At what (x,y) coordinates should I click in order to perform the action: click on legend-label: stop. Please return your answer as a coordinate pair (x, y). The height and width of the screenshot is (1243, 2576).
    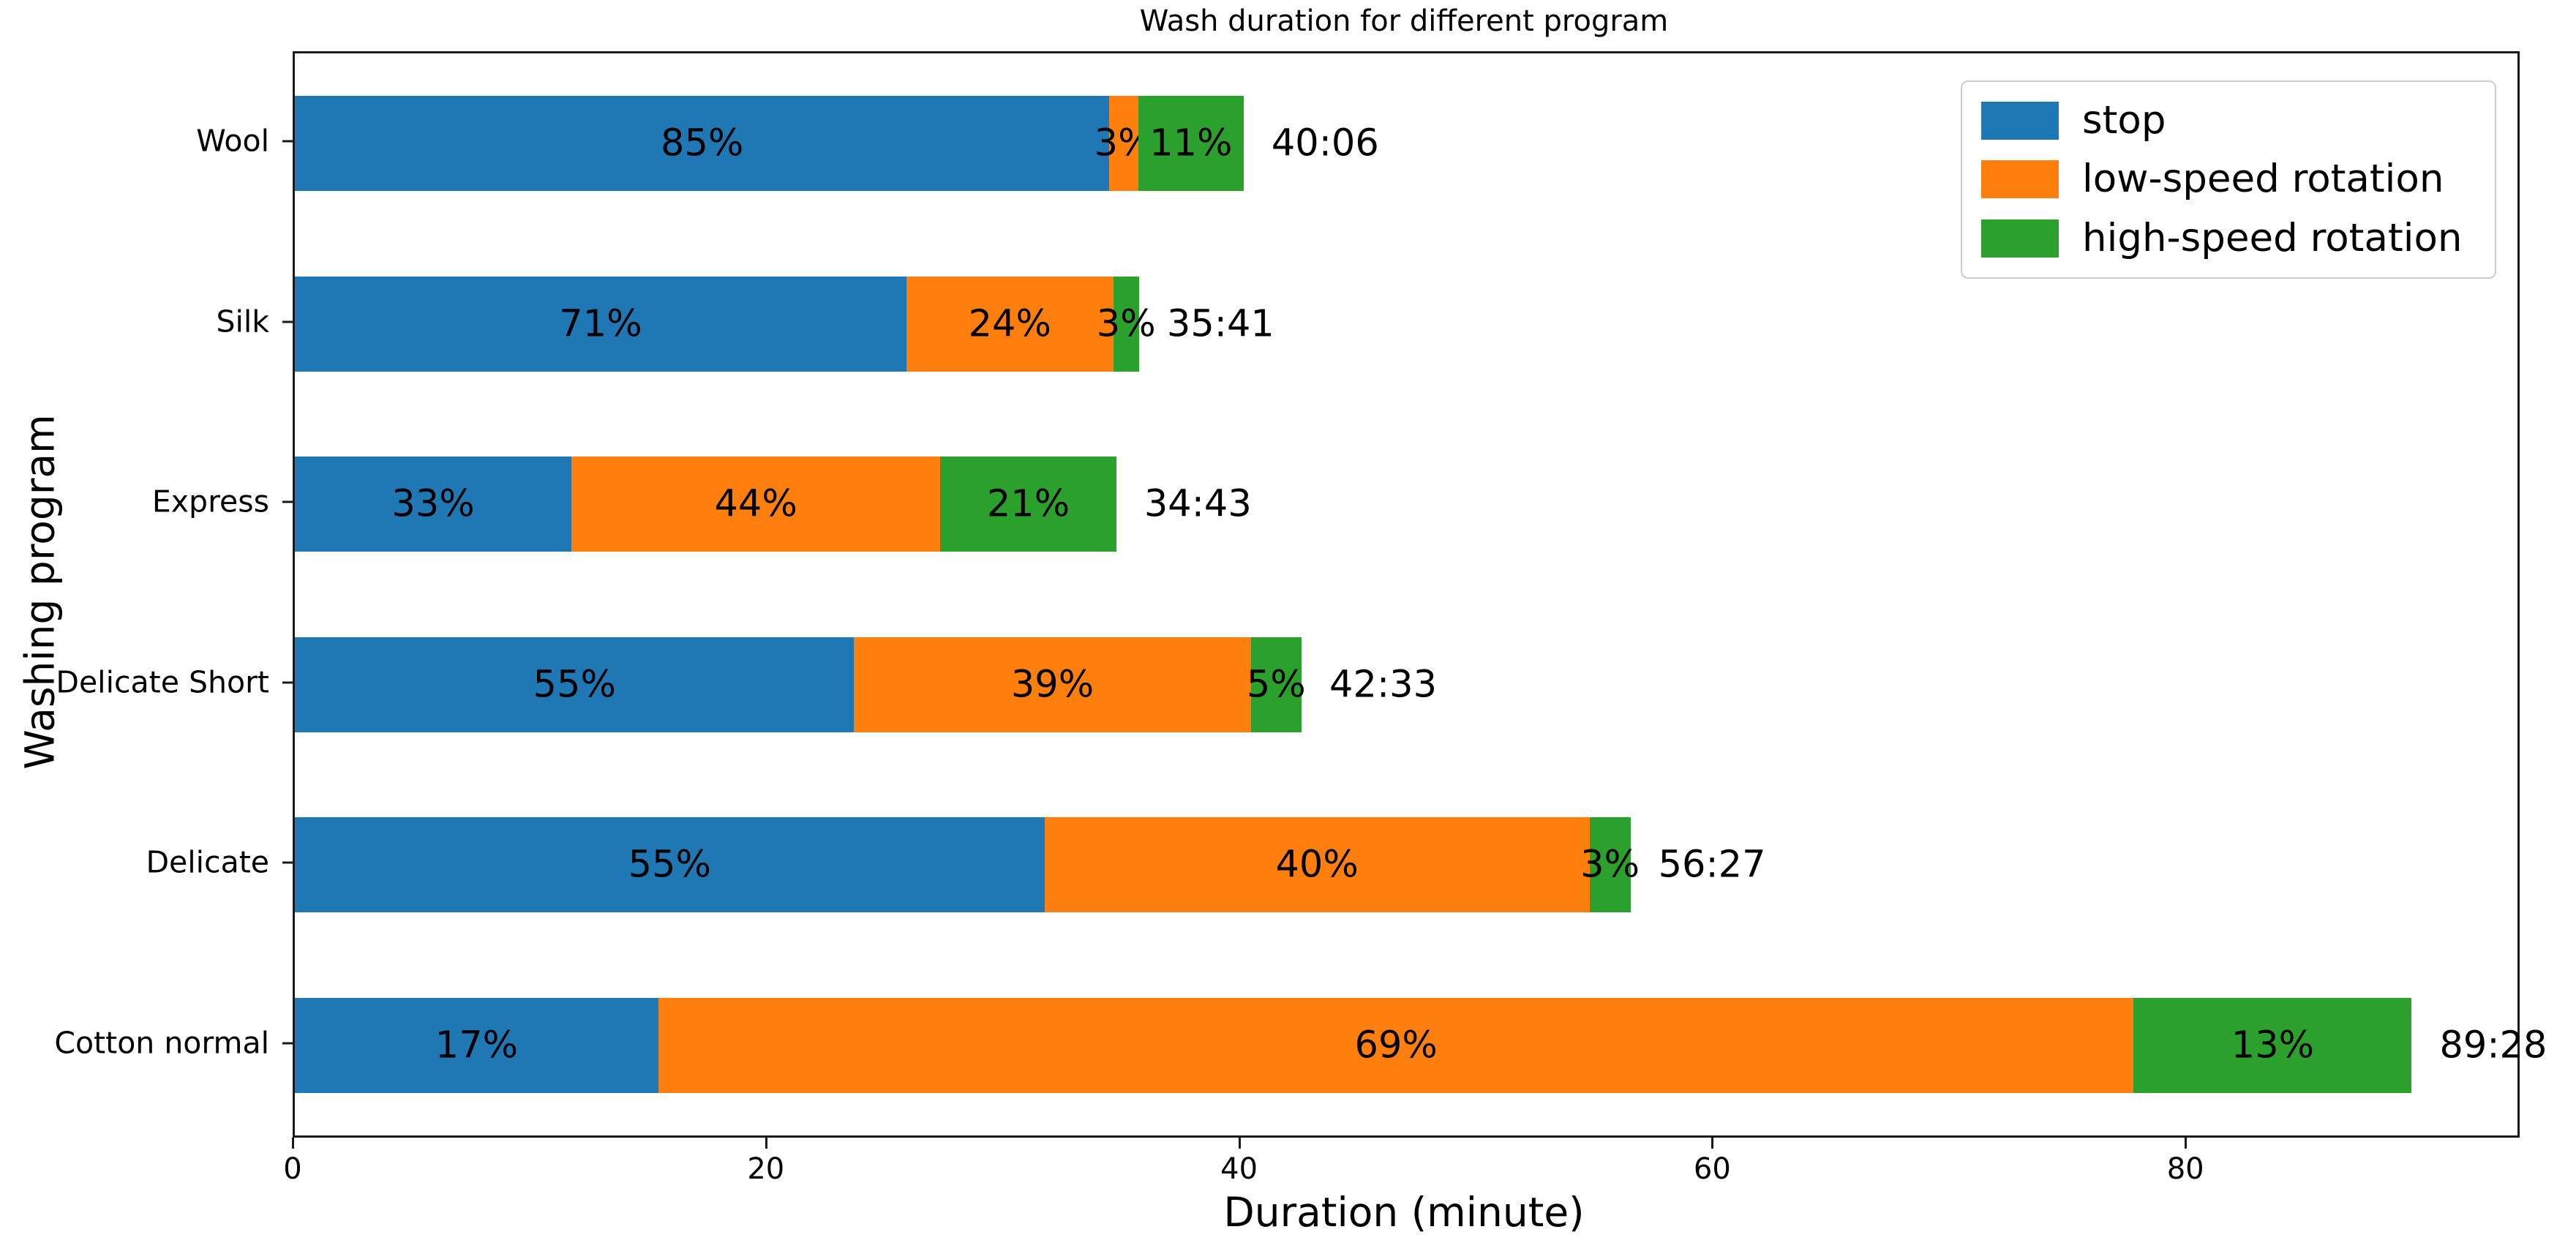
    Looking at the image, I should click on (2124, 120).